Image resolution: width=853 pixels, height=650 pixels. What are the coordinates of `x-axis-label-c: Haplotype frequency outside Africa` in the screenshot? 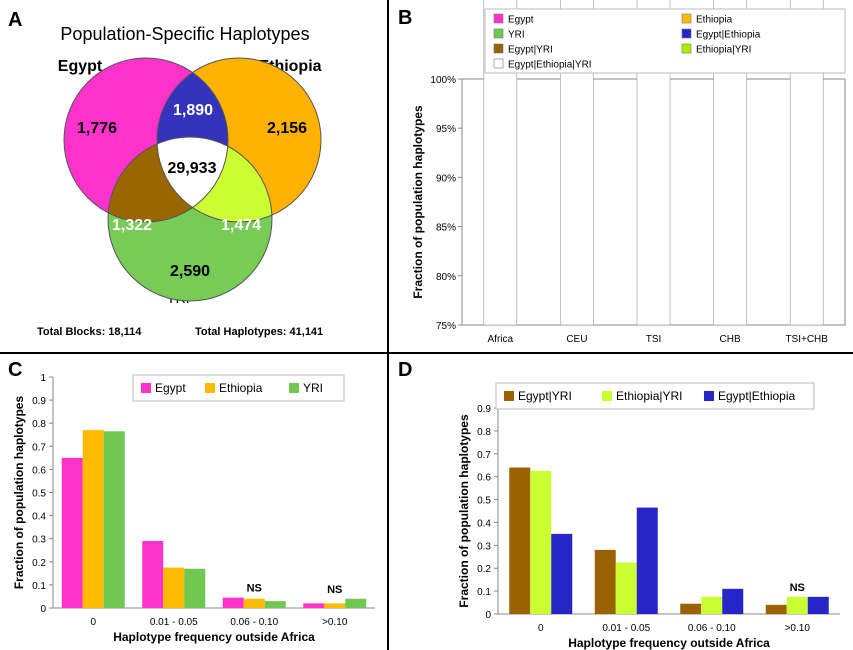 It's located at (214, 637).